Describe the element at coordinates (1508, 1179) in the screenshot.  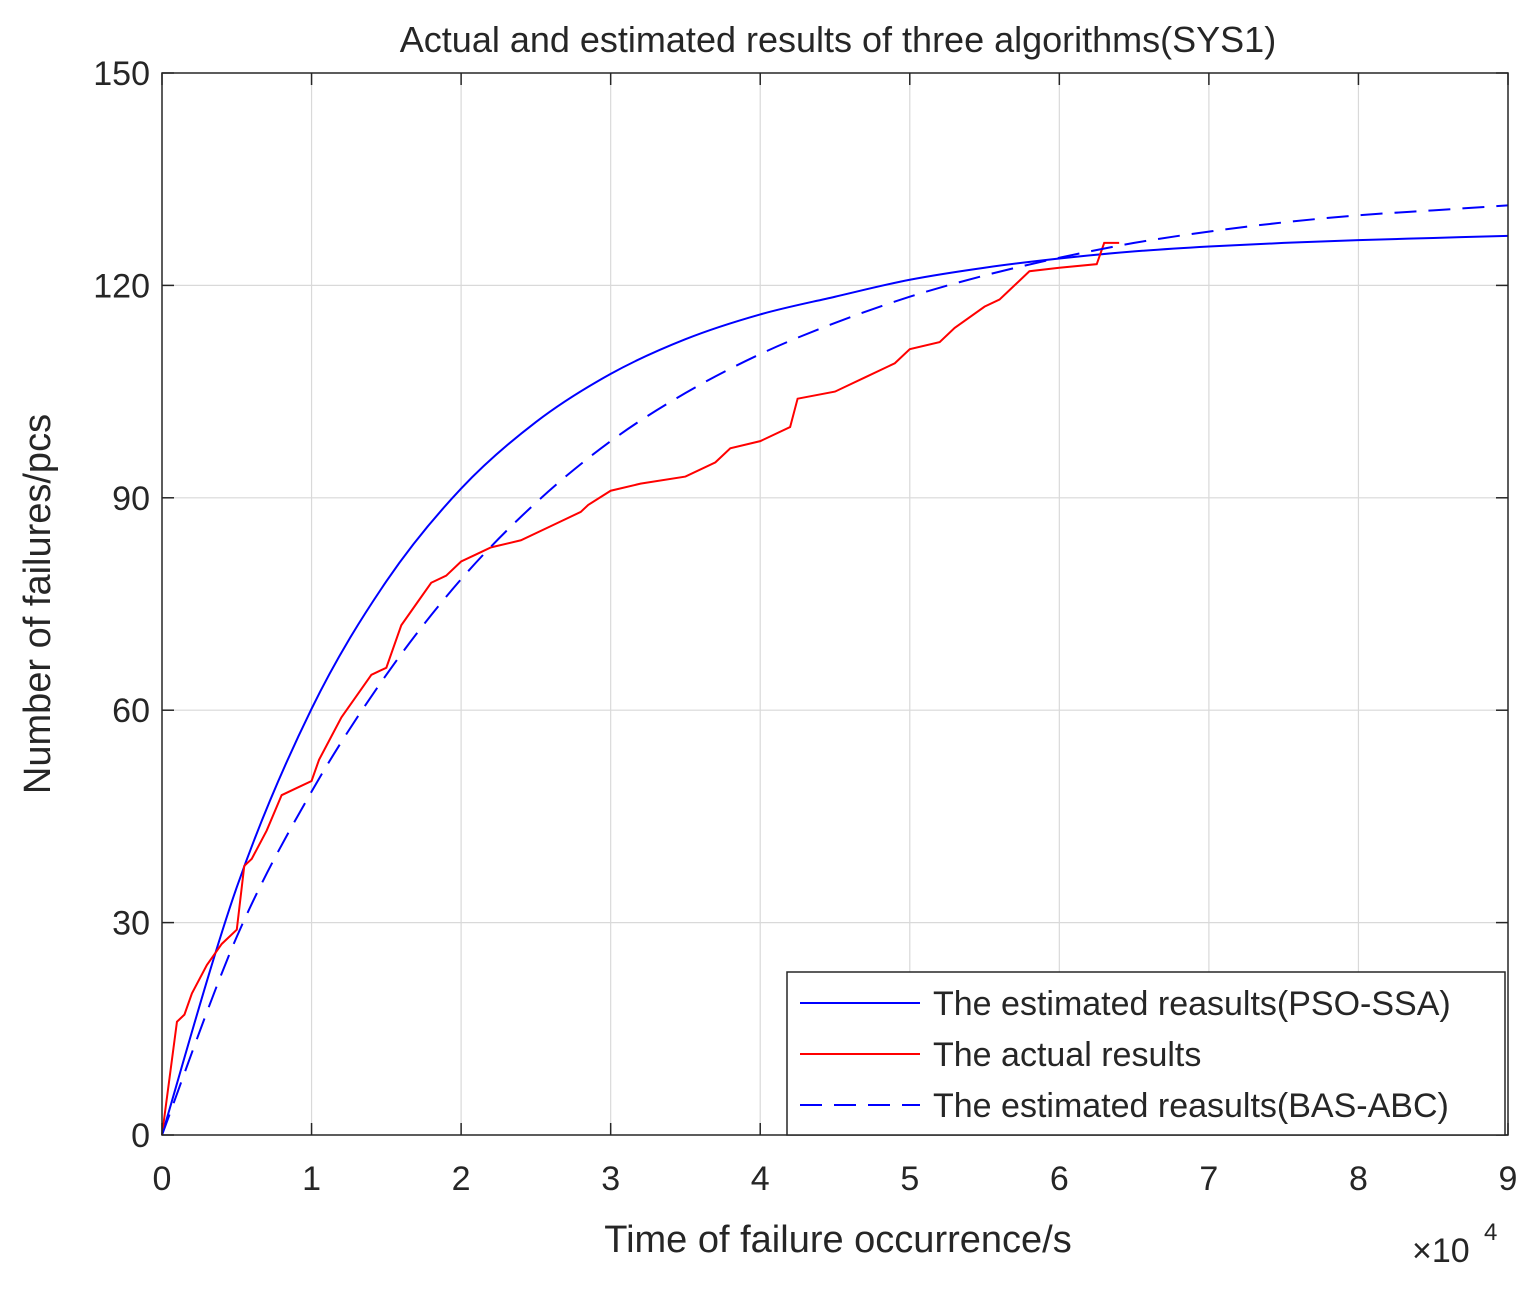
I see `x-tick-label-9: 9` at that location.